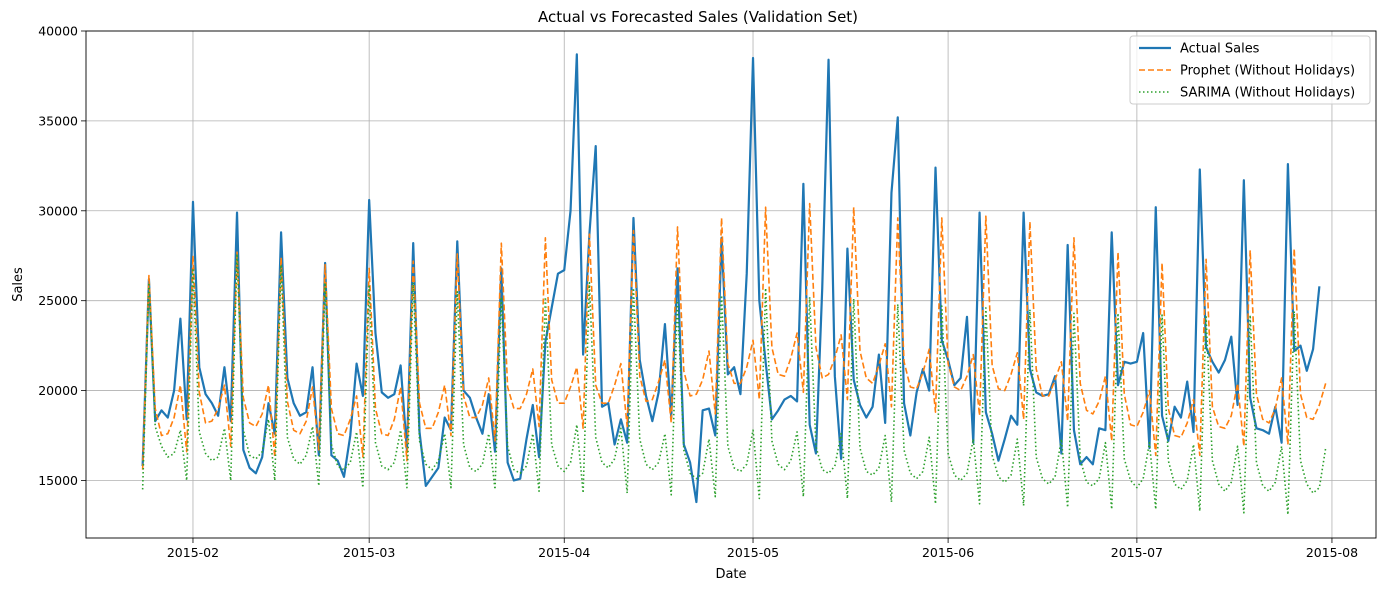 Image resolution: width=1389 pixels, height=590 pixels. I want to click on x-tick-label: 2015-05, so click(753, 552).